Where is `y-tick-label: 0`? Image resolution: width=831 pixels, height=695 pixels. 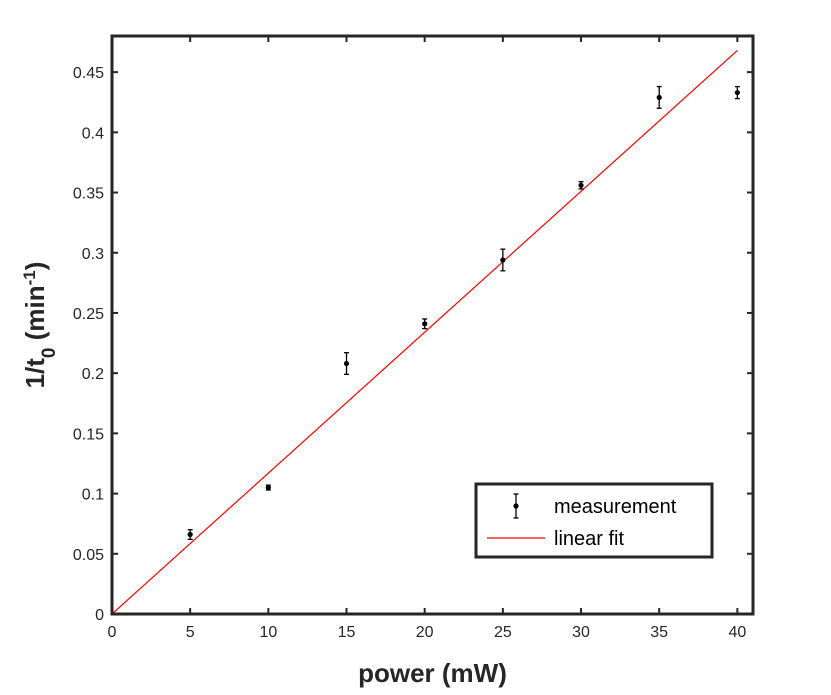
y-tick-label: 0 is located at coordinates (99, 615).